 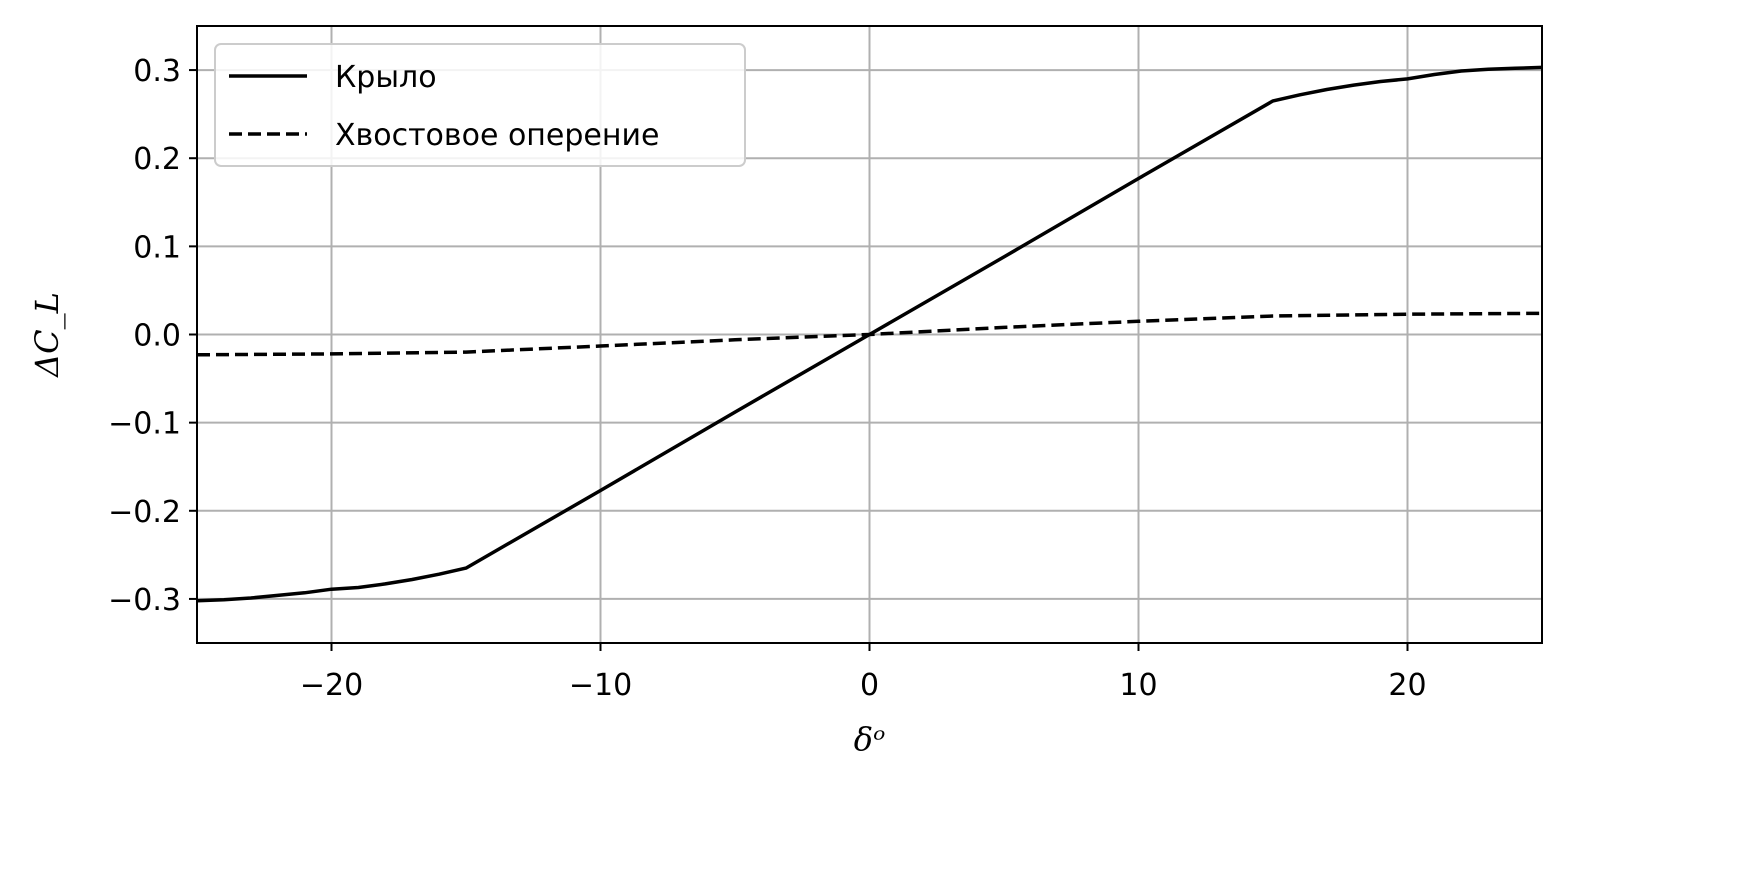 I want to click on legend-label: Крыло, so click(x=386, y=77).